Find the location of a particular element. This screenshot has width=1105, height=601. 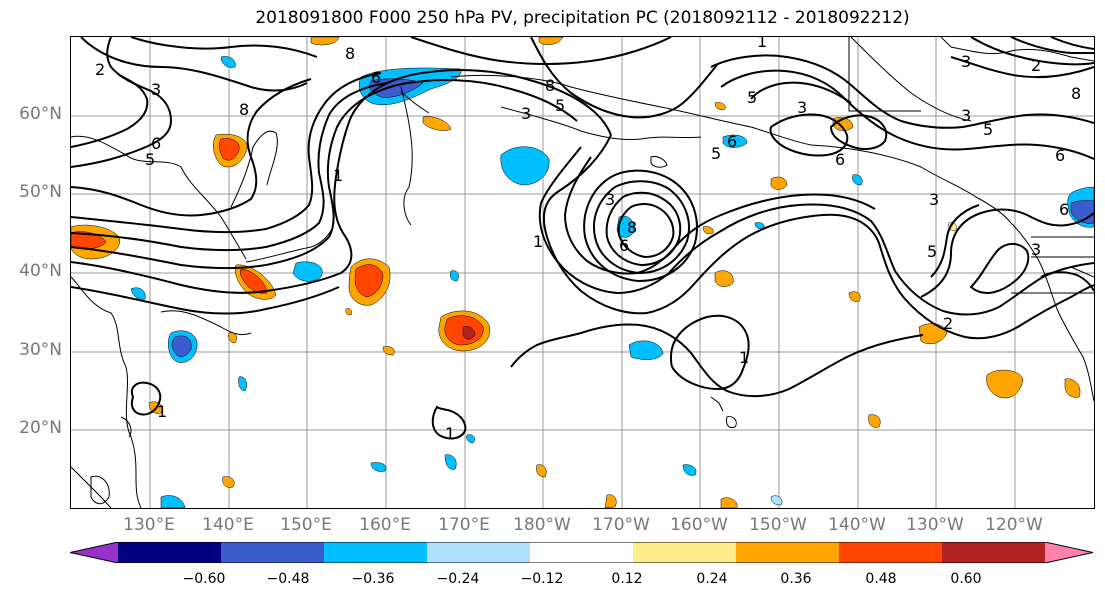

colorbar-tick-label: 0.60 is located at coordinates (966, 579).